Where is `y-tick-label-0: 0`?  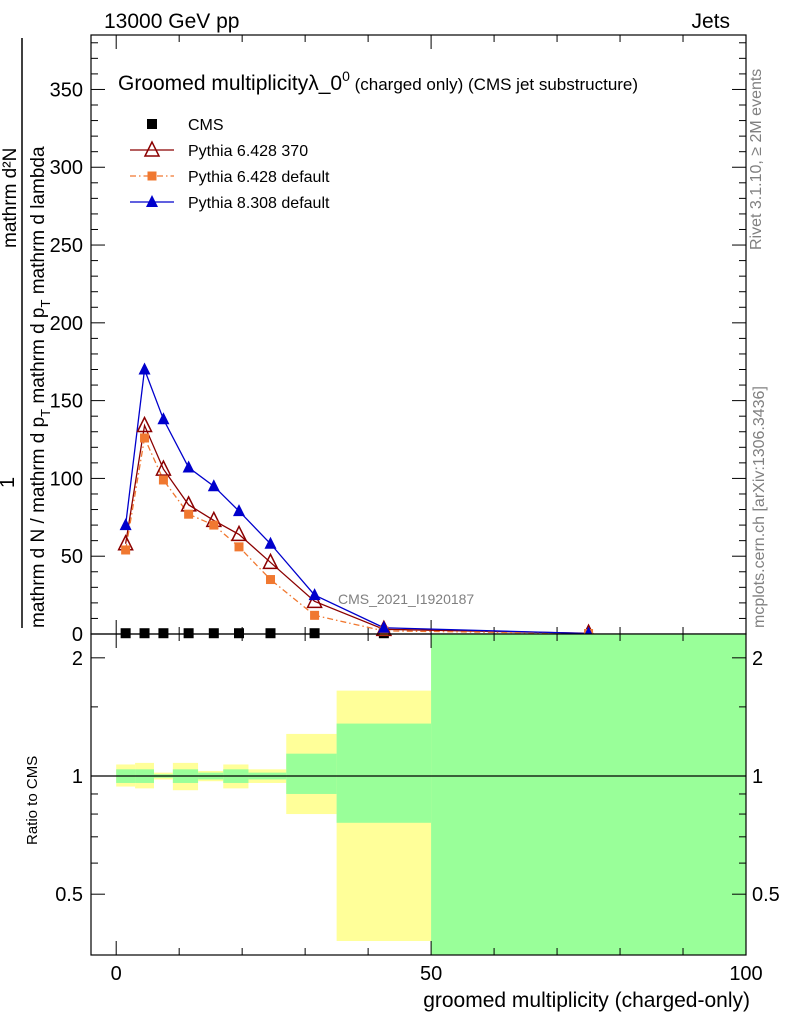 y-tick-label-0: 0 is located at coordinates (77, 635).